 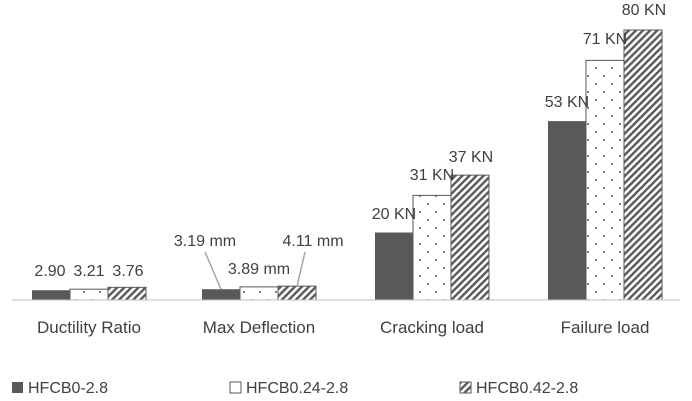 What do you see at coordinates (259, 269) in the screenshot?
I see `data-label-2-2: 3.89 mm` at bounding box center [259, 269].